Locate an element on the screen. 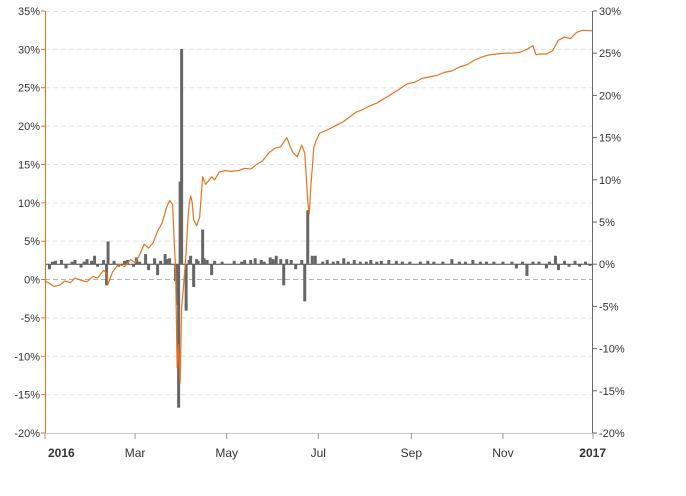 This screenshot has width=686, height=496. x-axis-label: Sep is located at coordinates (412, 453).